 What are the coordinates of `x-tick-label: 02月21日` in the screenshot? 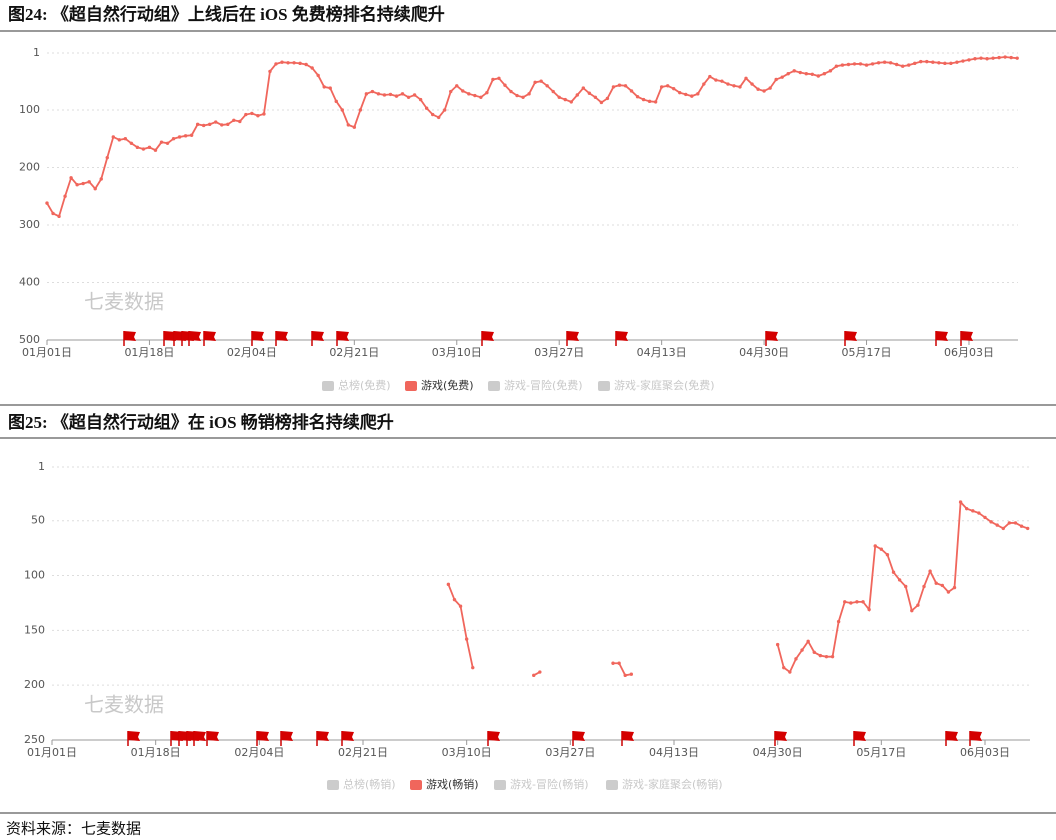 It's located at (354, 352).